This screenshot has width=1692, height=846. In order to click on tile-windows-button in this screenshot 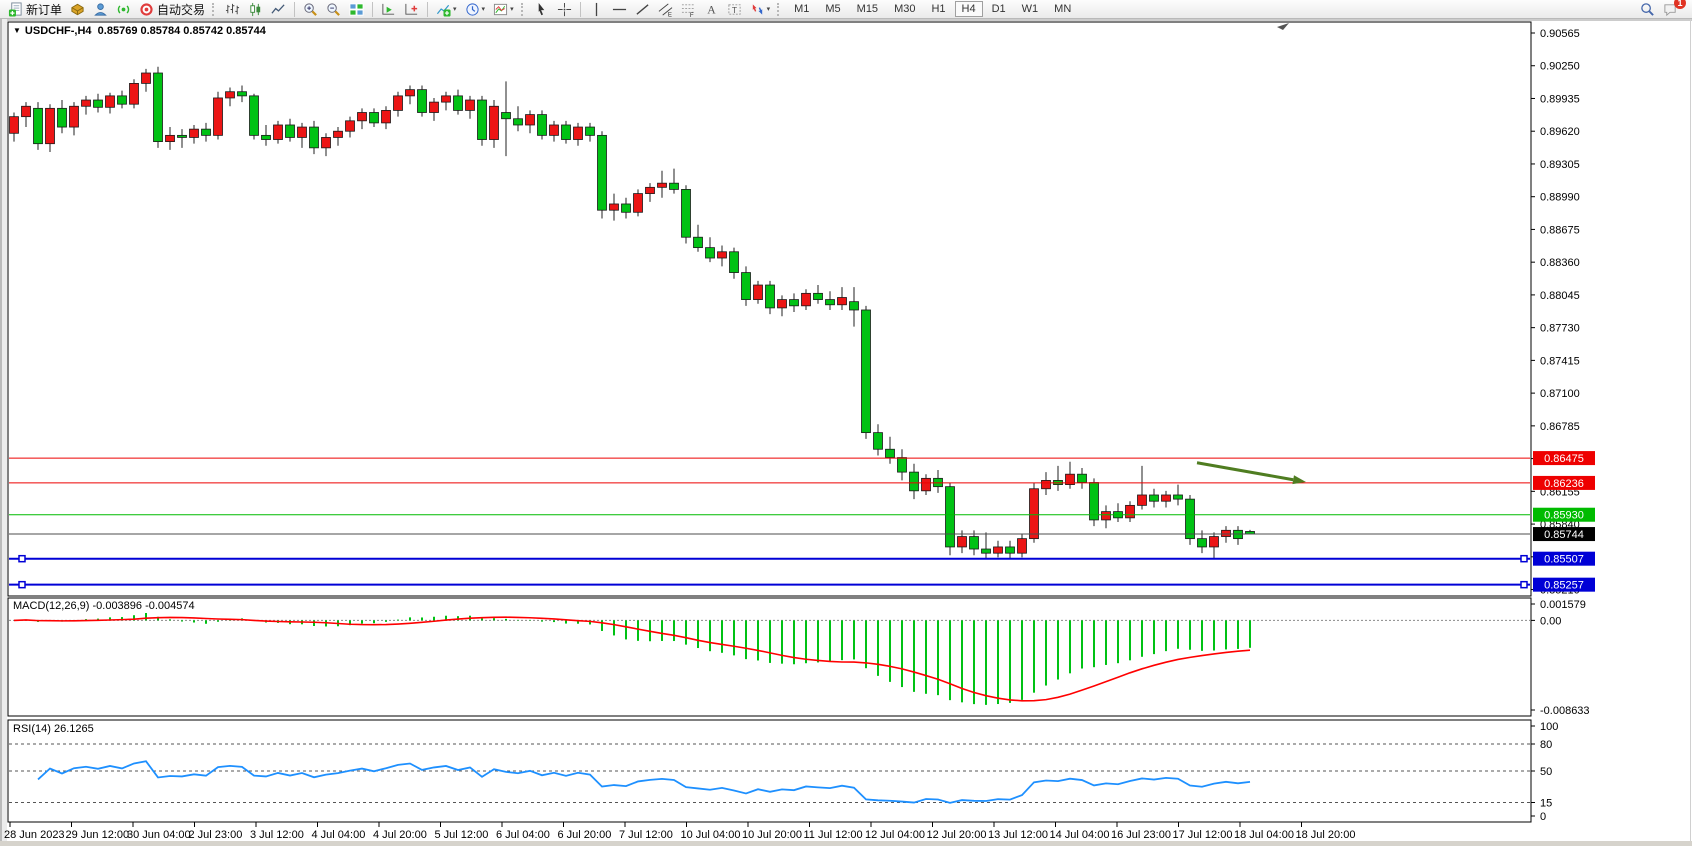, I will do `click(356, 9)`.